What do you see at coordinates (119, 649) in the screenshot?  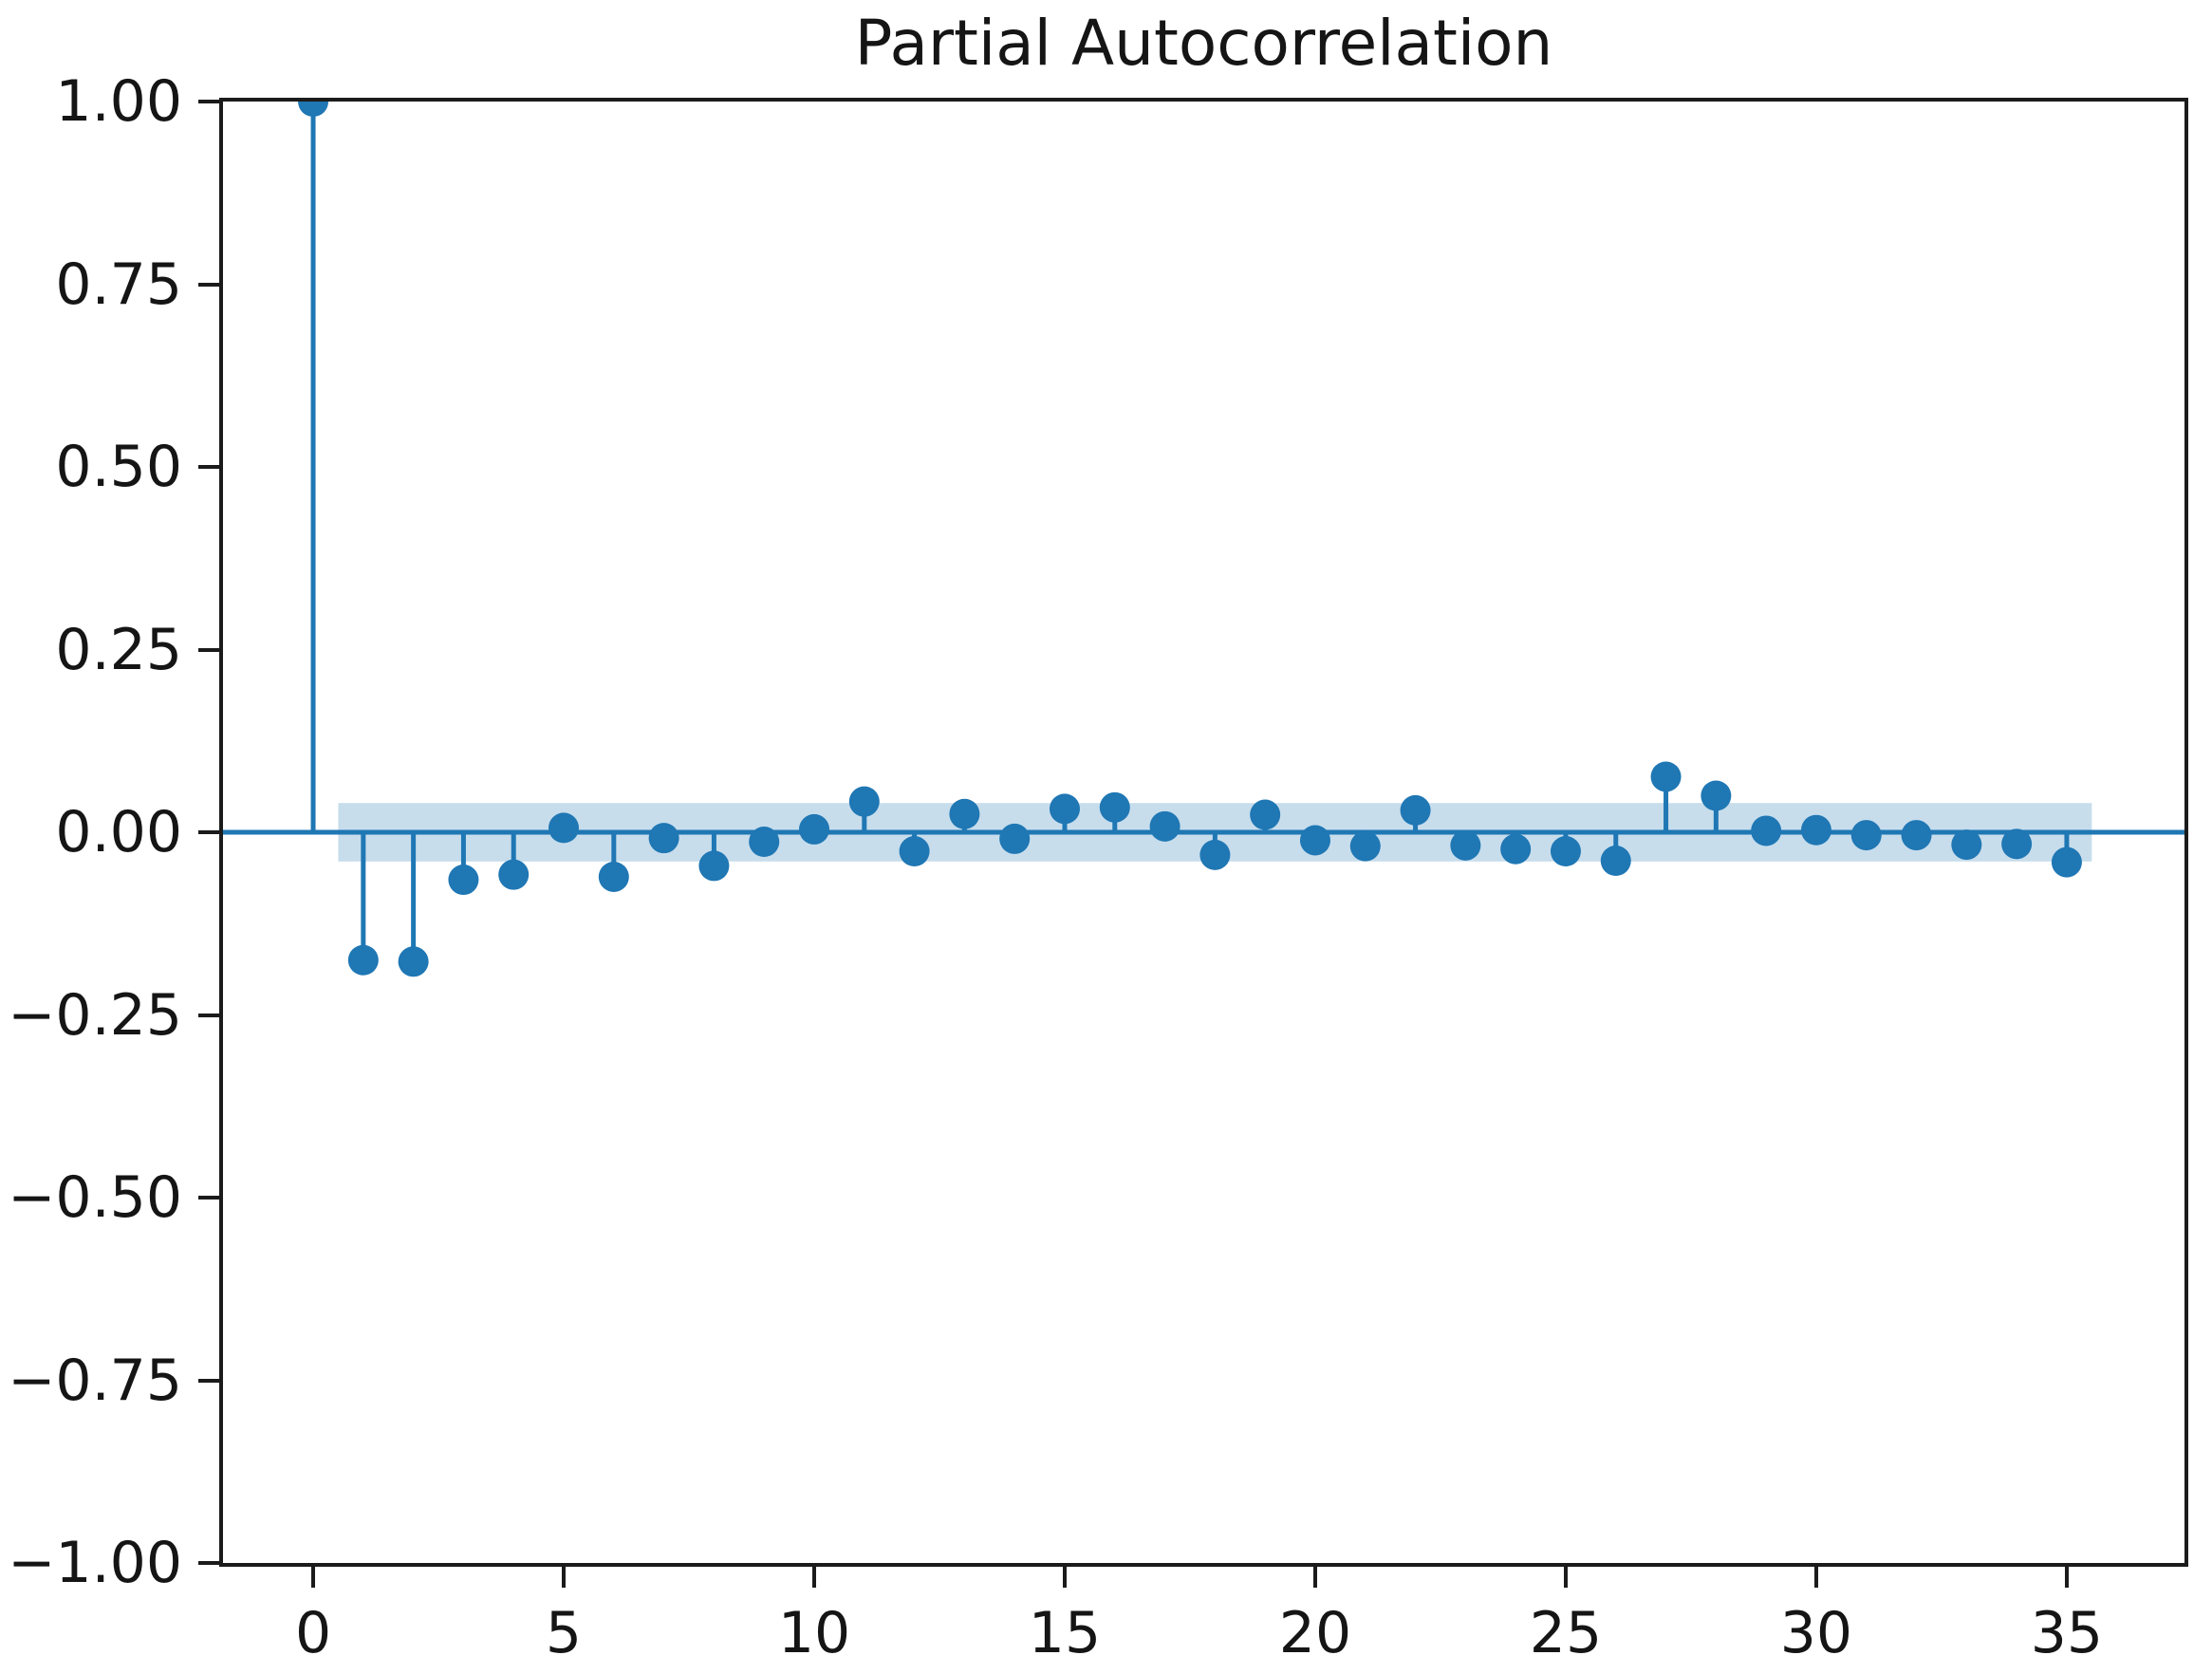 I see `y-tick-label-3: 0.25` at bounding box center [119, 649].